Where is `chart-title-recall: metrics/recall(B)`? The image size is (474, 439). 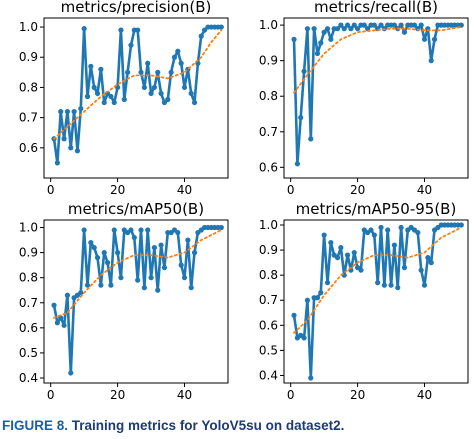
chart-title-recall: metrics/recall(B) is located at coordinates (376, 8).